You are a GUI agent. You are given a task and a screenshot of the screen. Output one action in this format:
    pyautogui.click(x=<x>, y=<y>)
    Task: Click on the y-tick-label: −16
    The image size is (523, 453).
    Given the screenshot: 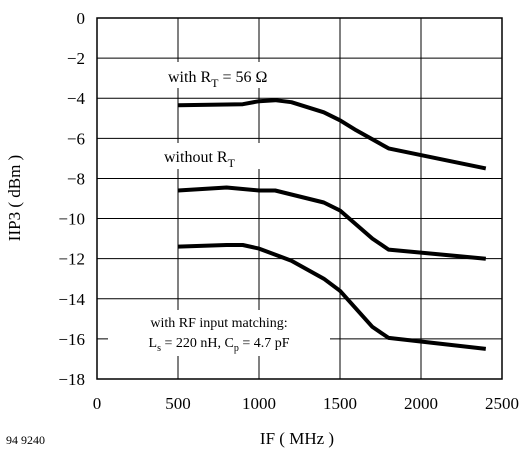 What is the action you would take?
    pyautogui.click(x=71, y=339)
    